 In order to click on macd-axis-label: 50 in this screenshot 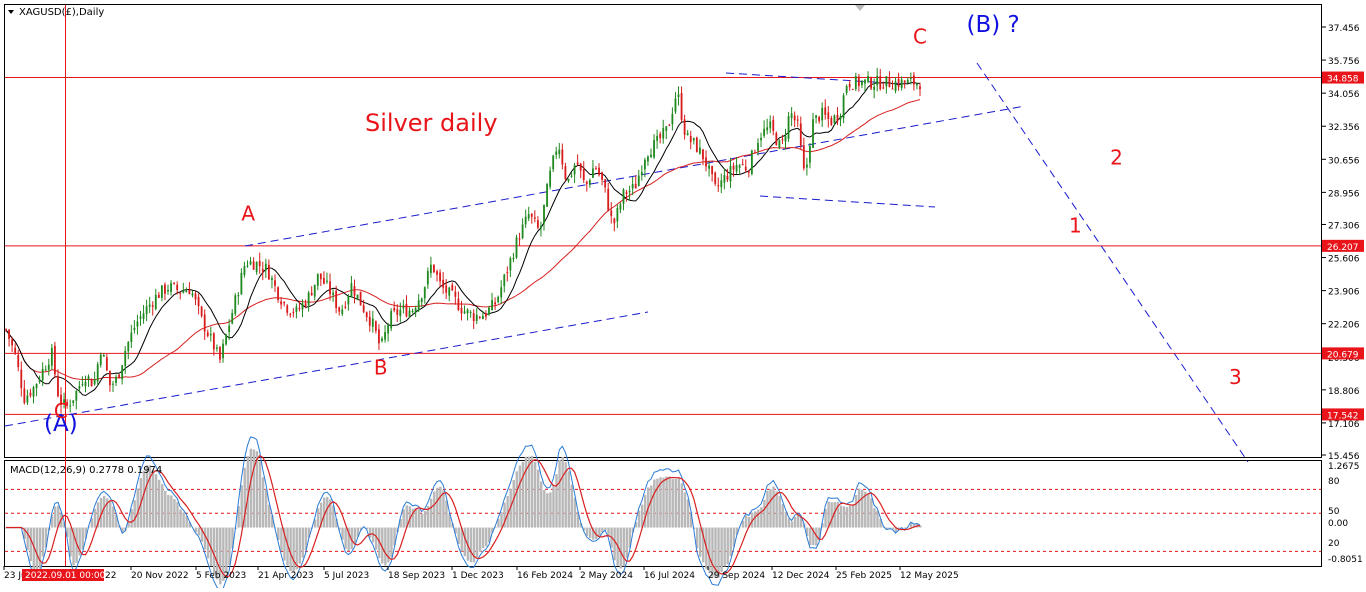, I will do `click(1334, 512)`.